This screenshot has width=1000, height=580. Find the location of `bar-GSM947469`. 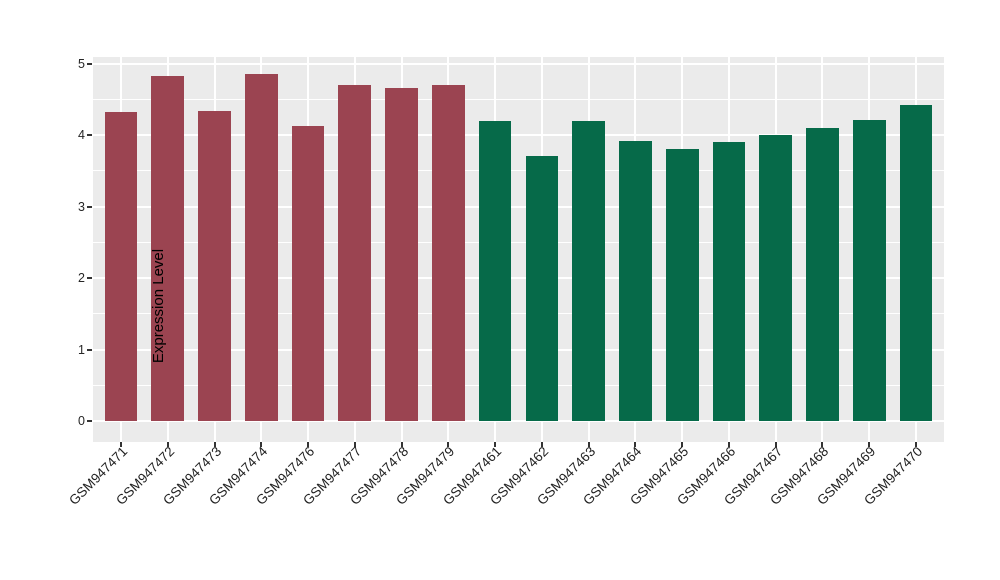

bar-GSM947469 is located at coordinates (869, 270).